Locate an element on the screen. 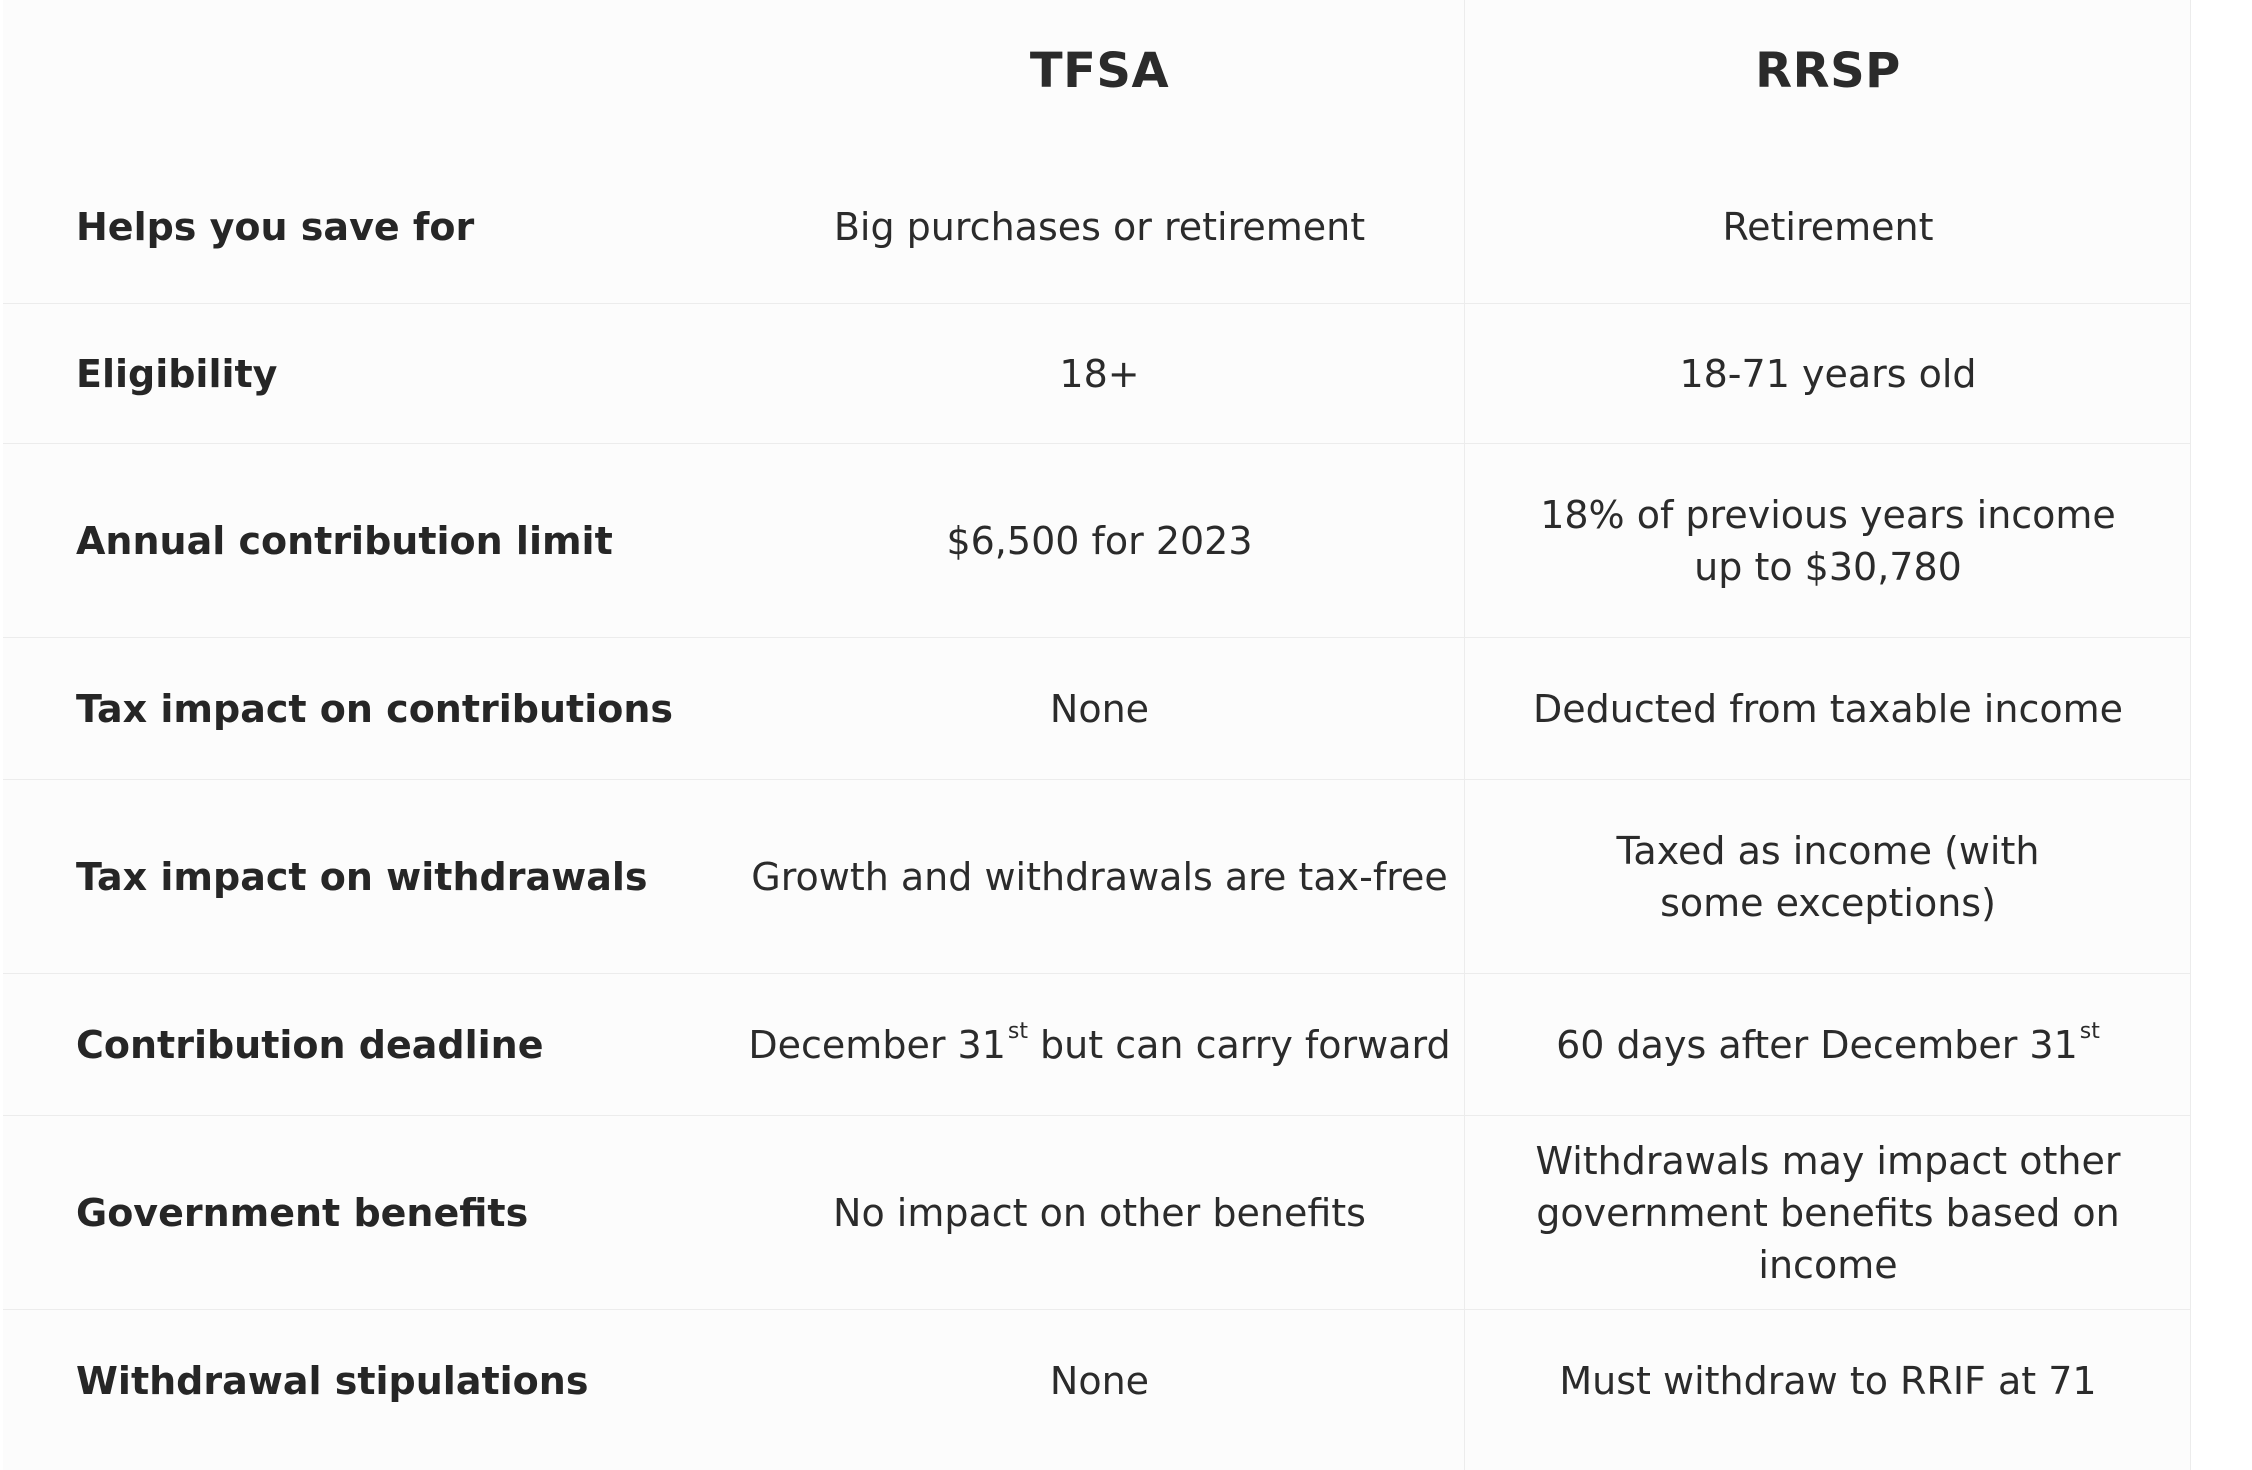 The image size is (2252, 1470). rrsp-value: Deducted from taxable income is located at coordinates (1827, 708).